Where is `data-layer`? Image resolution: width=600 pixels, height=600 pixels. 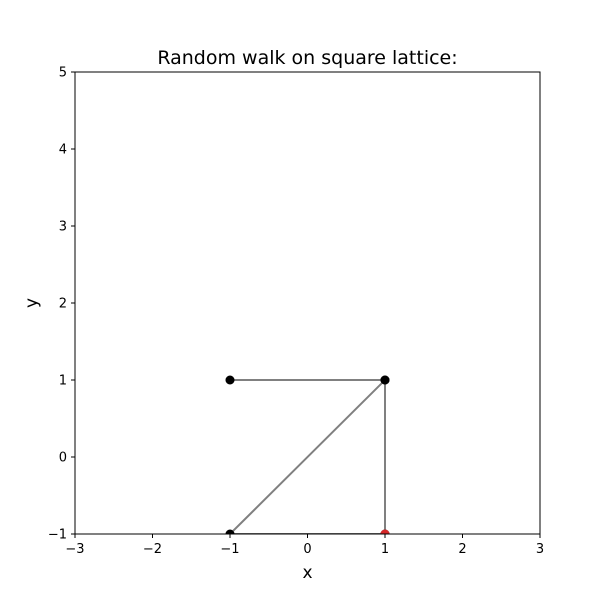 data-layer is located at coordinates (307, 454).